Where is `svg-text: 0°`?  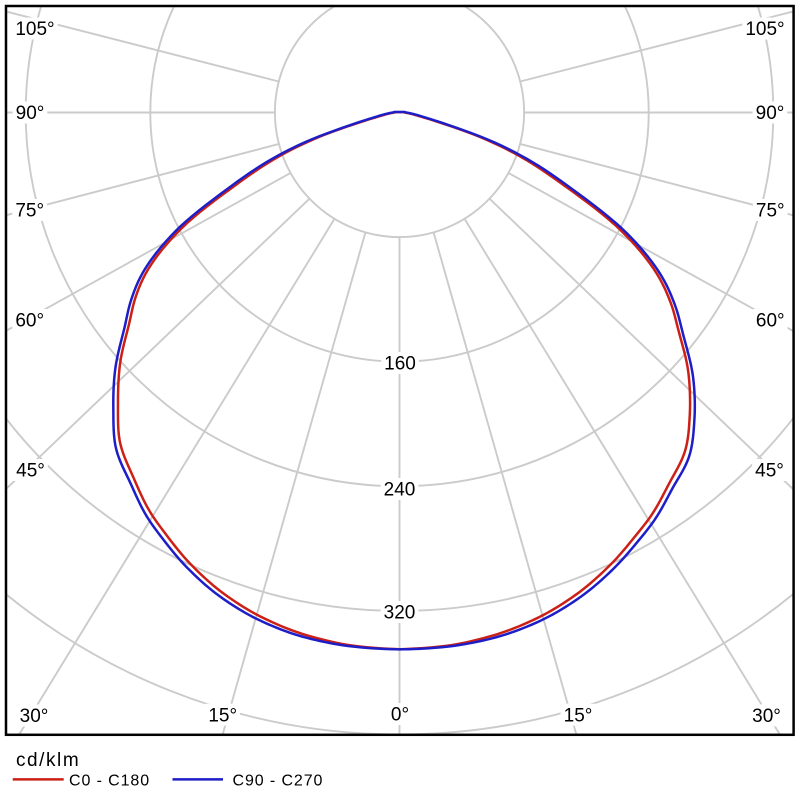
svg-text: 0° is located at coordinates (400, 715).